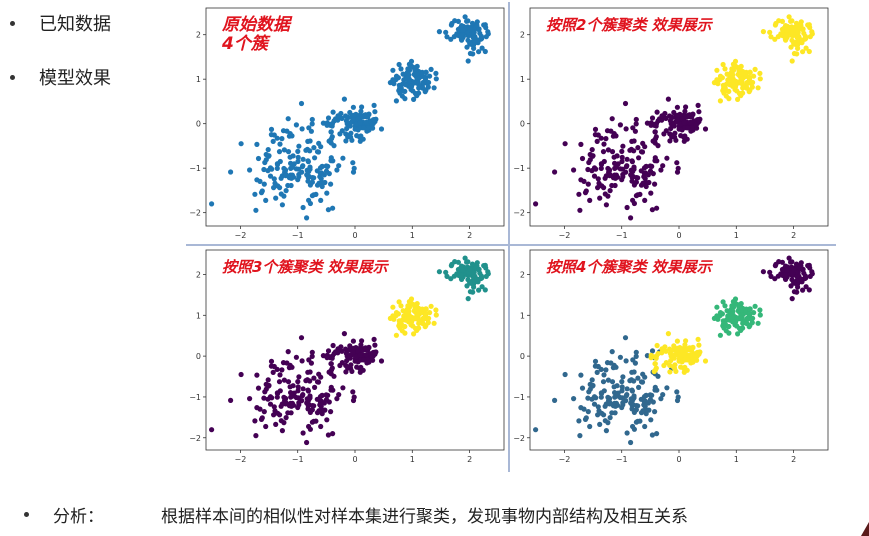 The width and height of the screenshot is (869, 536). Describe the element at coordinates (469, 459) in the screenshot. I see `x-tick-label: 2` at that location.